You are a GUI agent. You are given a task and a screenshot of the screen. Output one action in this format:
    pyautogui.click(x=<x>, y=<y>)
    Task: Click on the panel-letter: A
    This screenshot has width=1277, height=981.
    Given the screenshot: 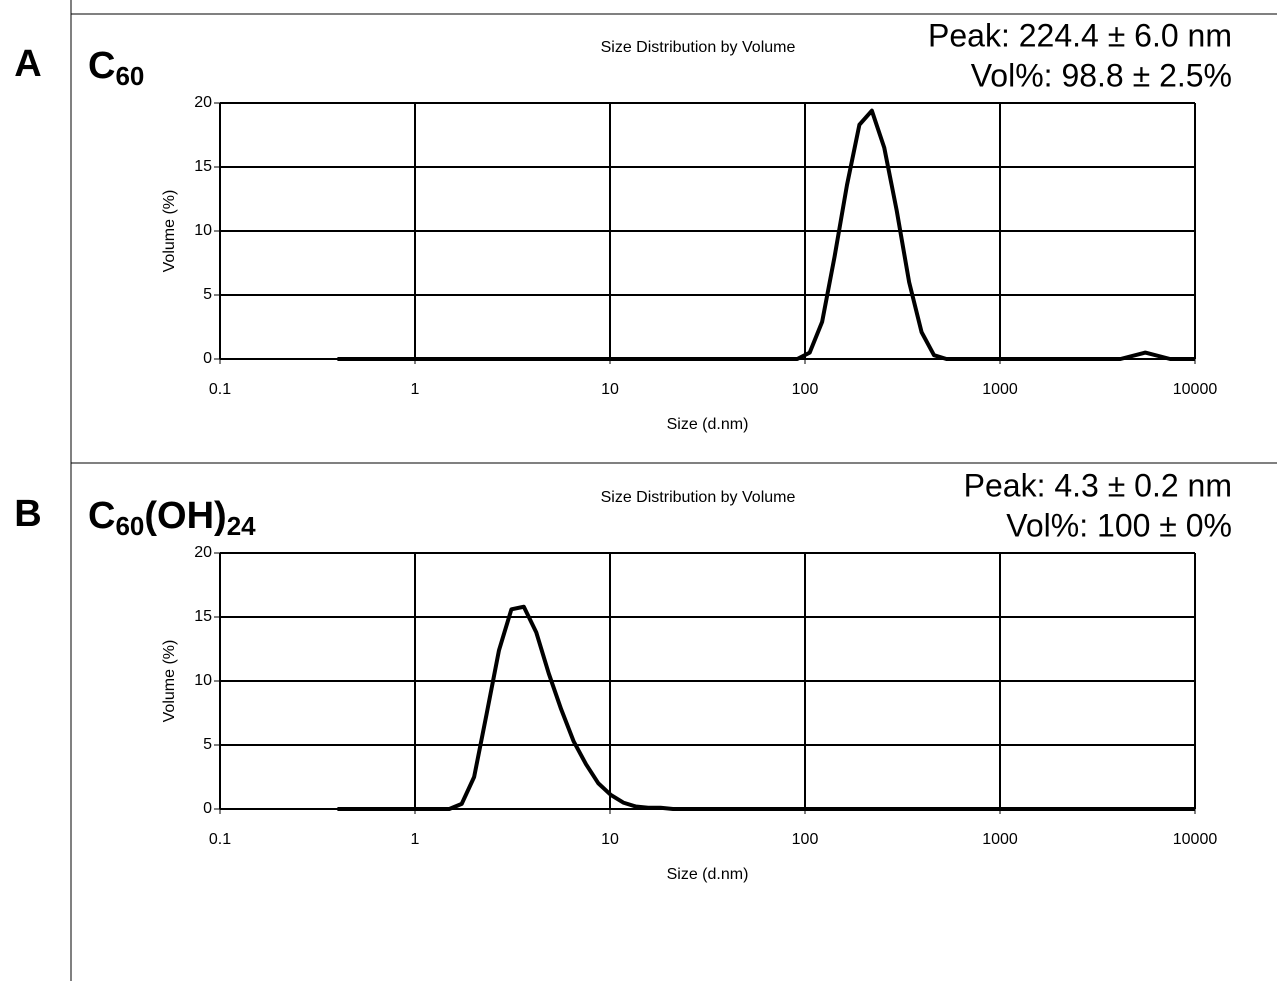 What is the action you would take?
    pyautogui.click(x=27, y=64)
    